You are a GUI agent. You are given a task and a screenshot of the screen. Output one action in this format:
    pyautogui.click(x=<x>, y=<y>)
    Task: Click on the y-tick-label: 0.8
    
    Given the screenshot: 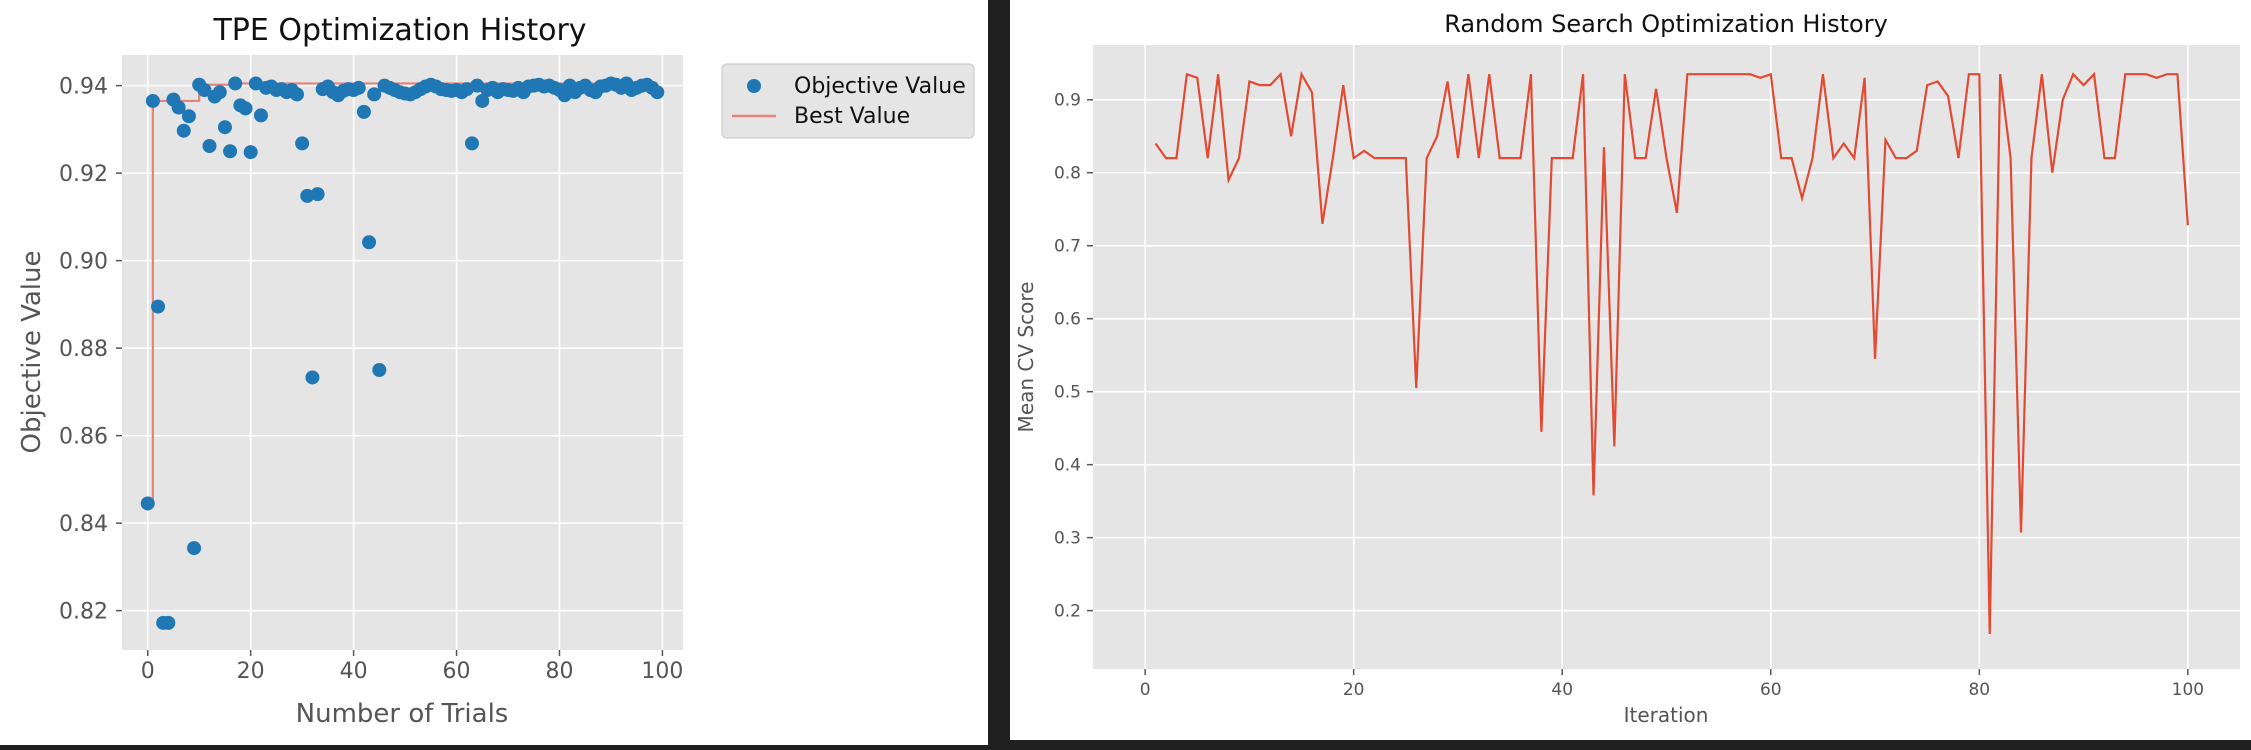 What is the action you would take?
    pyautogui.click(x=1067, y=174)
    